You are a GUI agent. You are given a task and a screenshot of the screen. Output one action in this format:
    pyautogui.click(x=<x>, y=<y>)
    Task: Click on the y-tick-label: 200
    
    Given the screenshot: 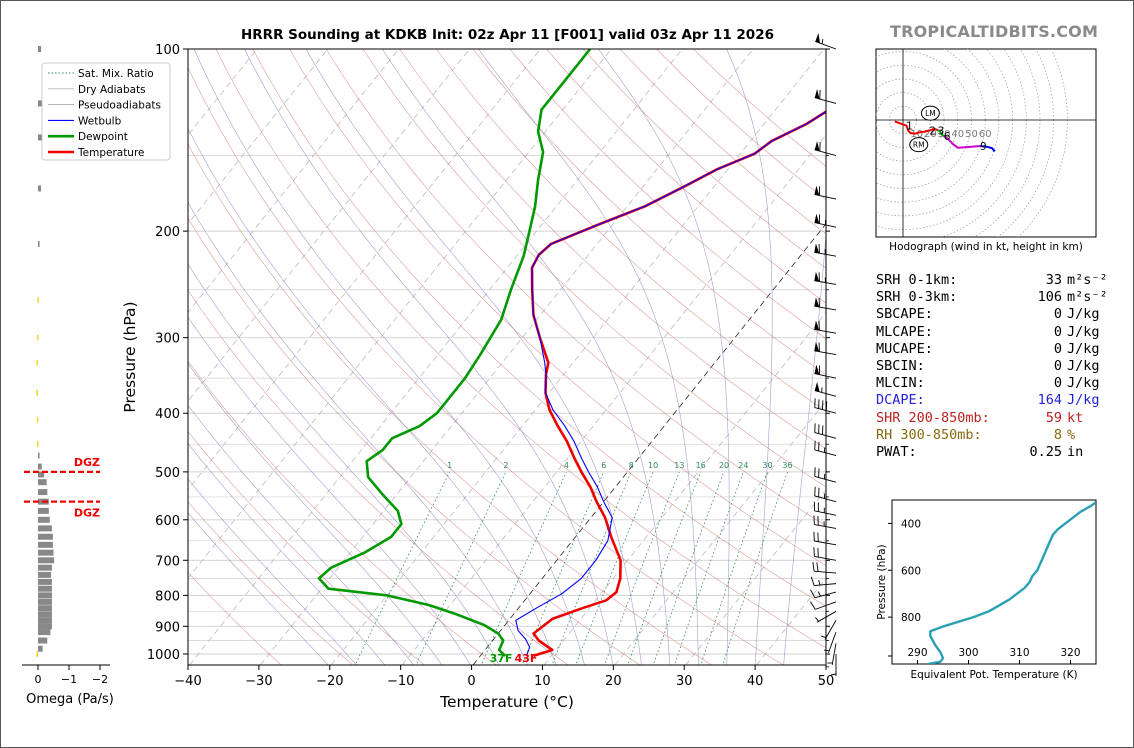 What is the action you would take?
    pyautogui.click(x=167, y=232)
    